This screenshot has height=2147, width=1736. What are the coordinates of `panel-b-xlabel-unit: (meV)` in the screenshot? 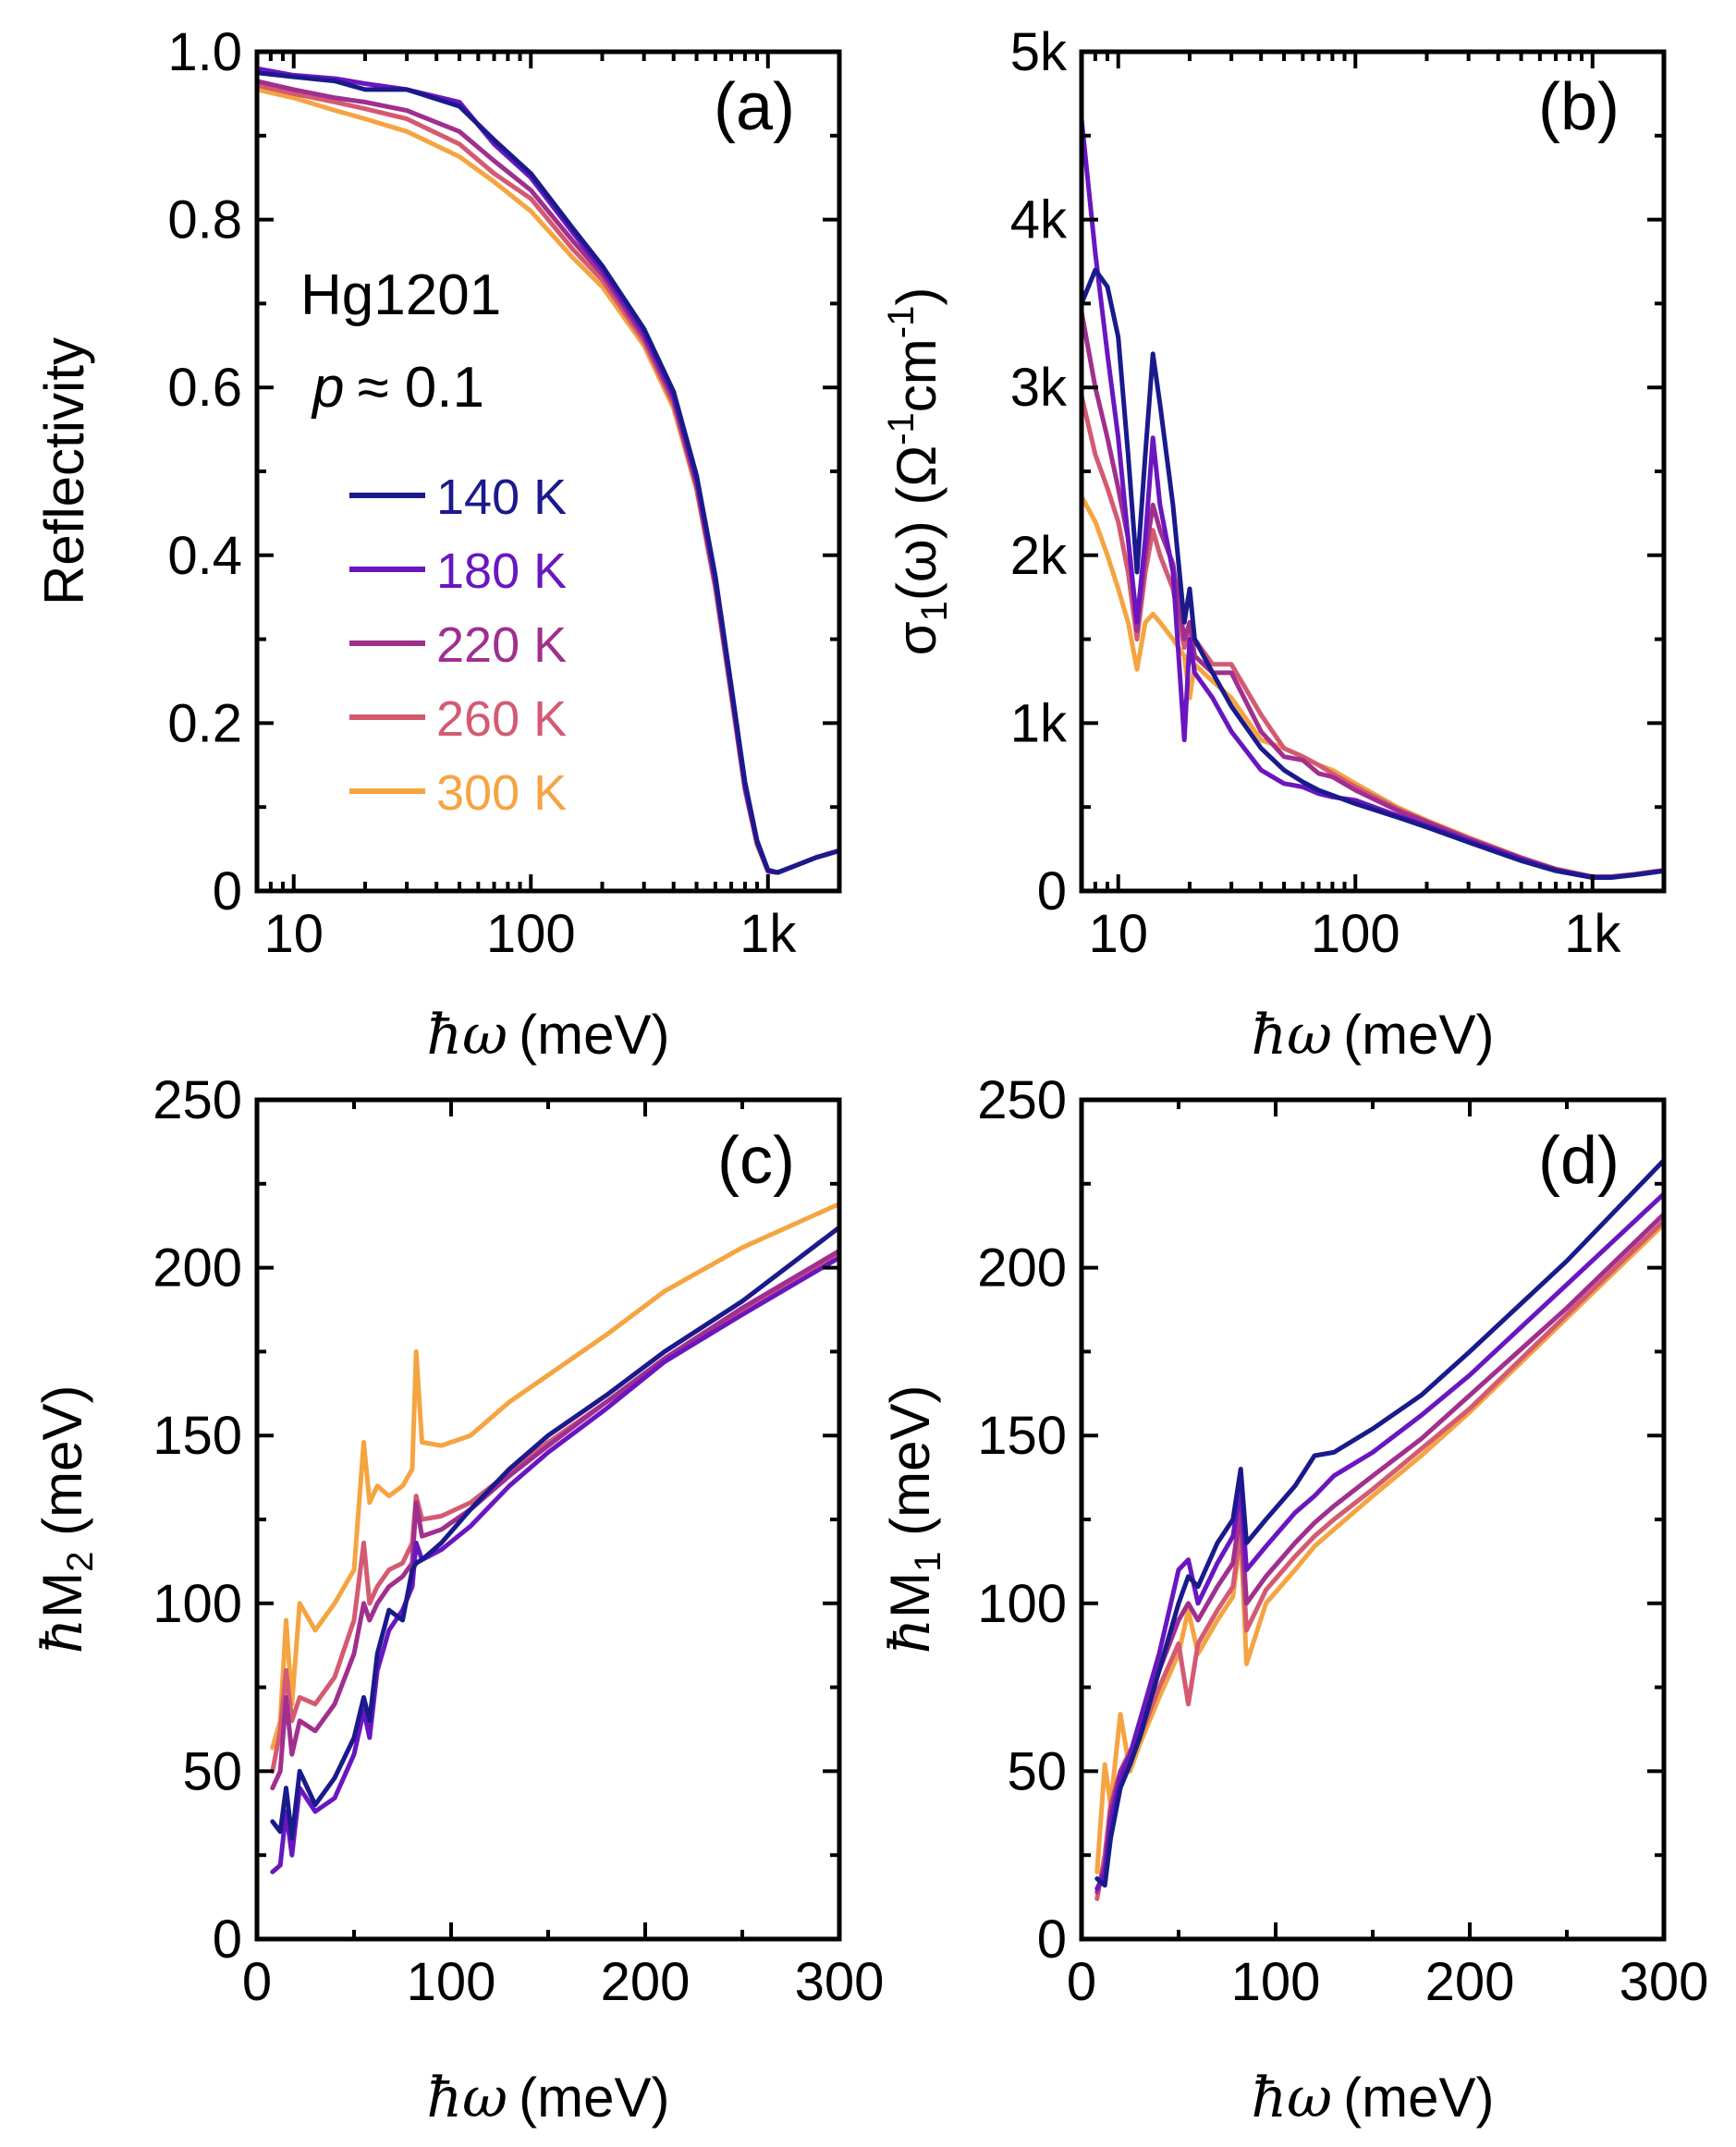 It's located at (1418, 1035).